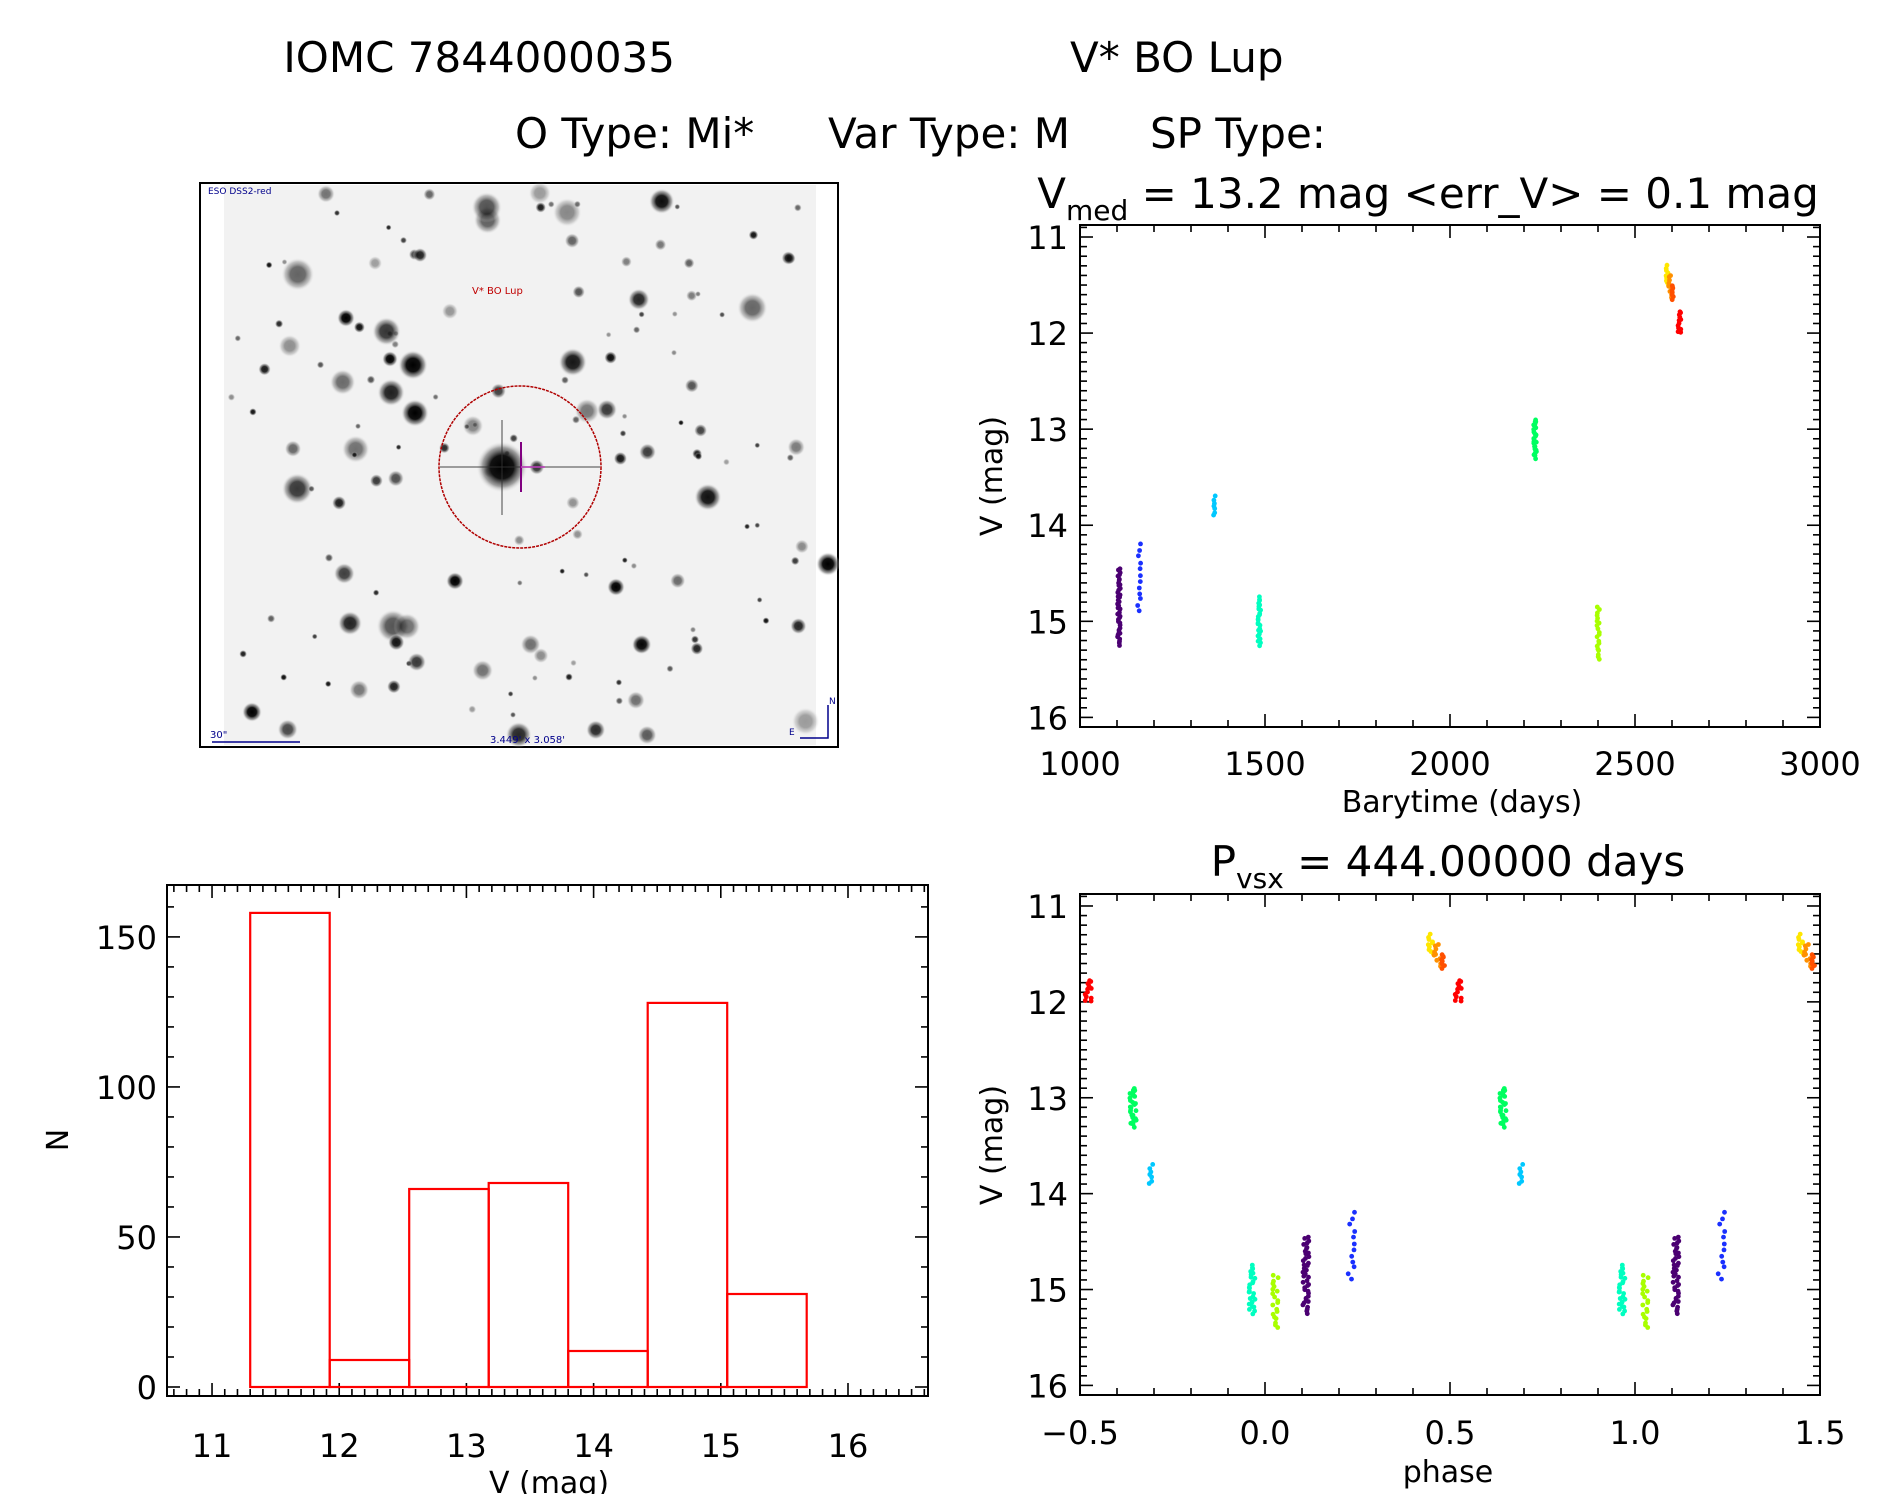 The height and width of the screenshot is (1494, 1889). What do you see at coordinates (1047, 1099) in the screenshot?
I see `y-tick-label: 13` at bounding box center [1047, 1099].